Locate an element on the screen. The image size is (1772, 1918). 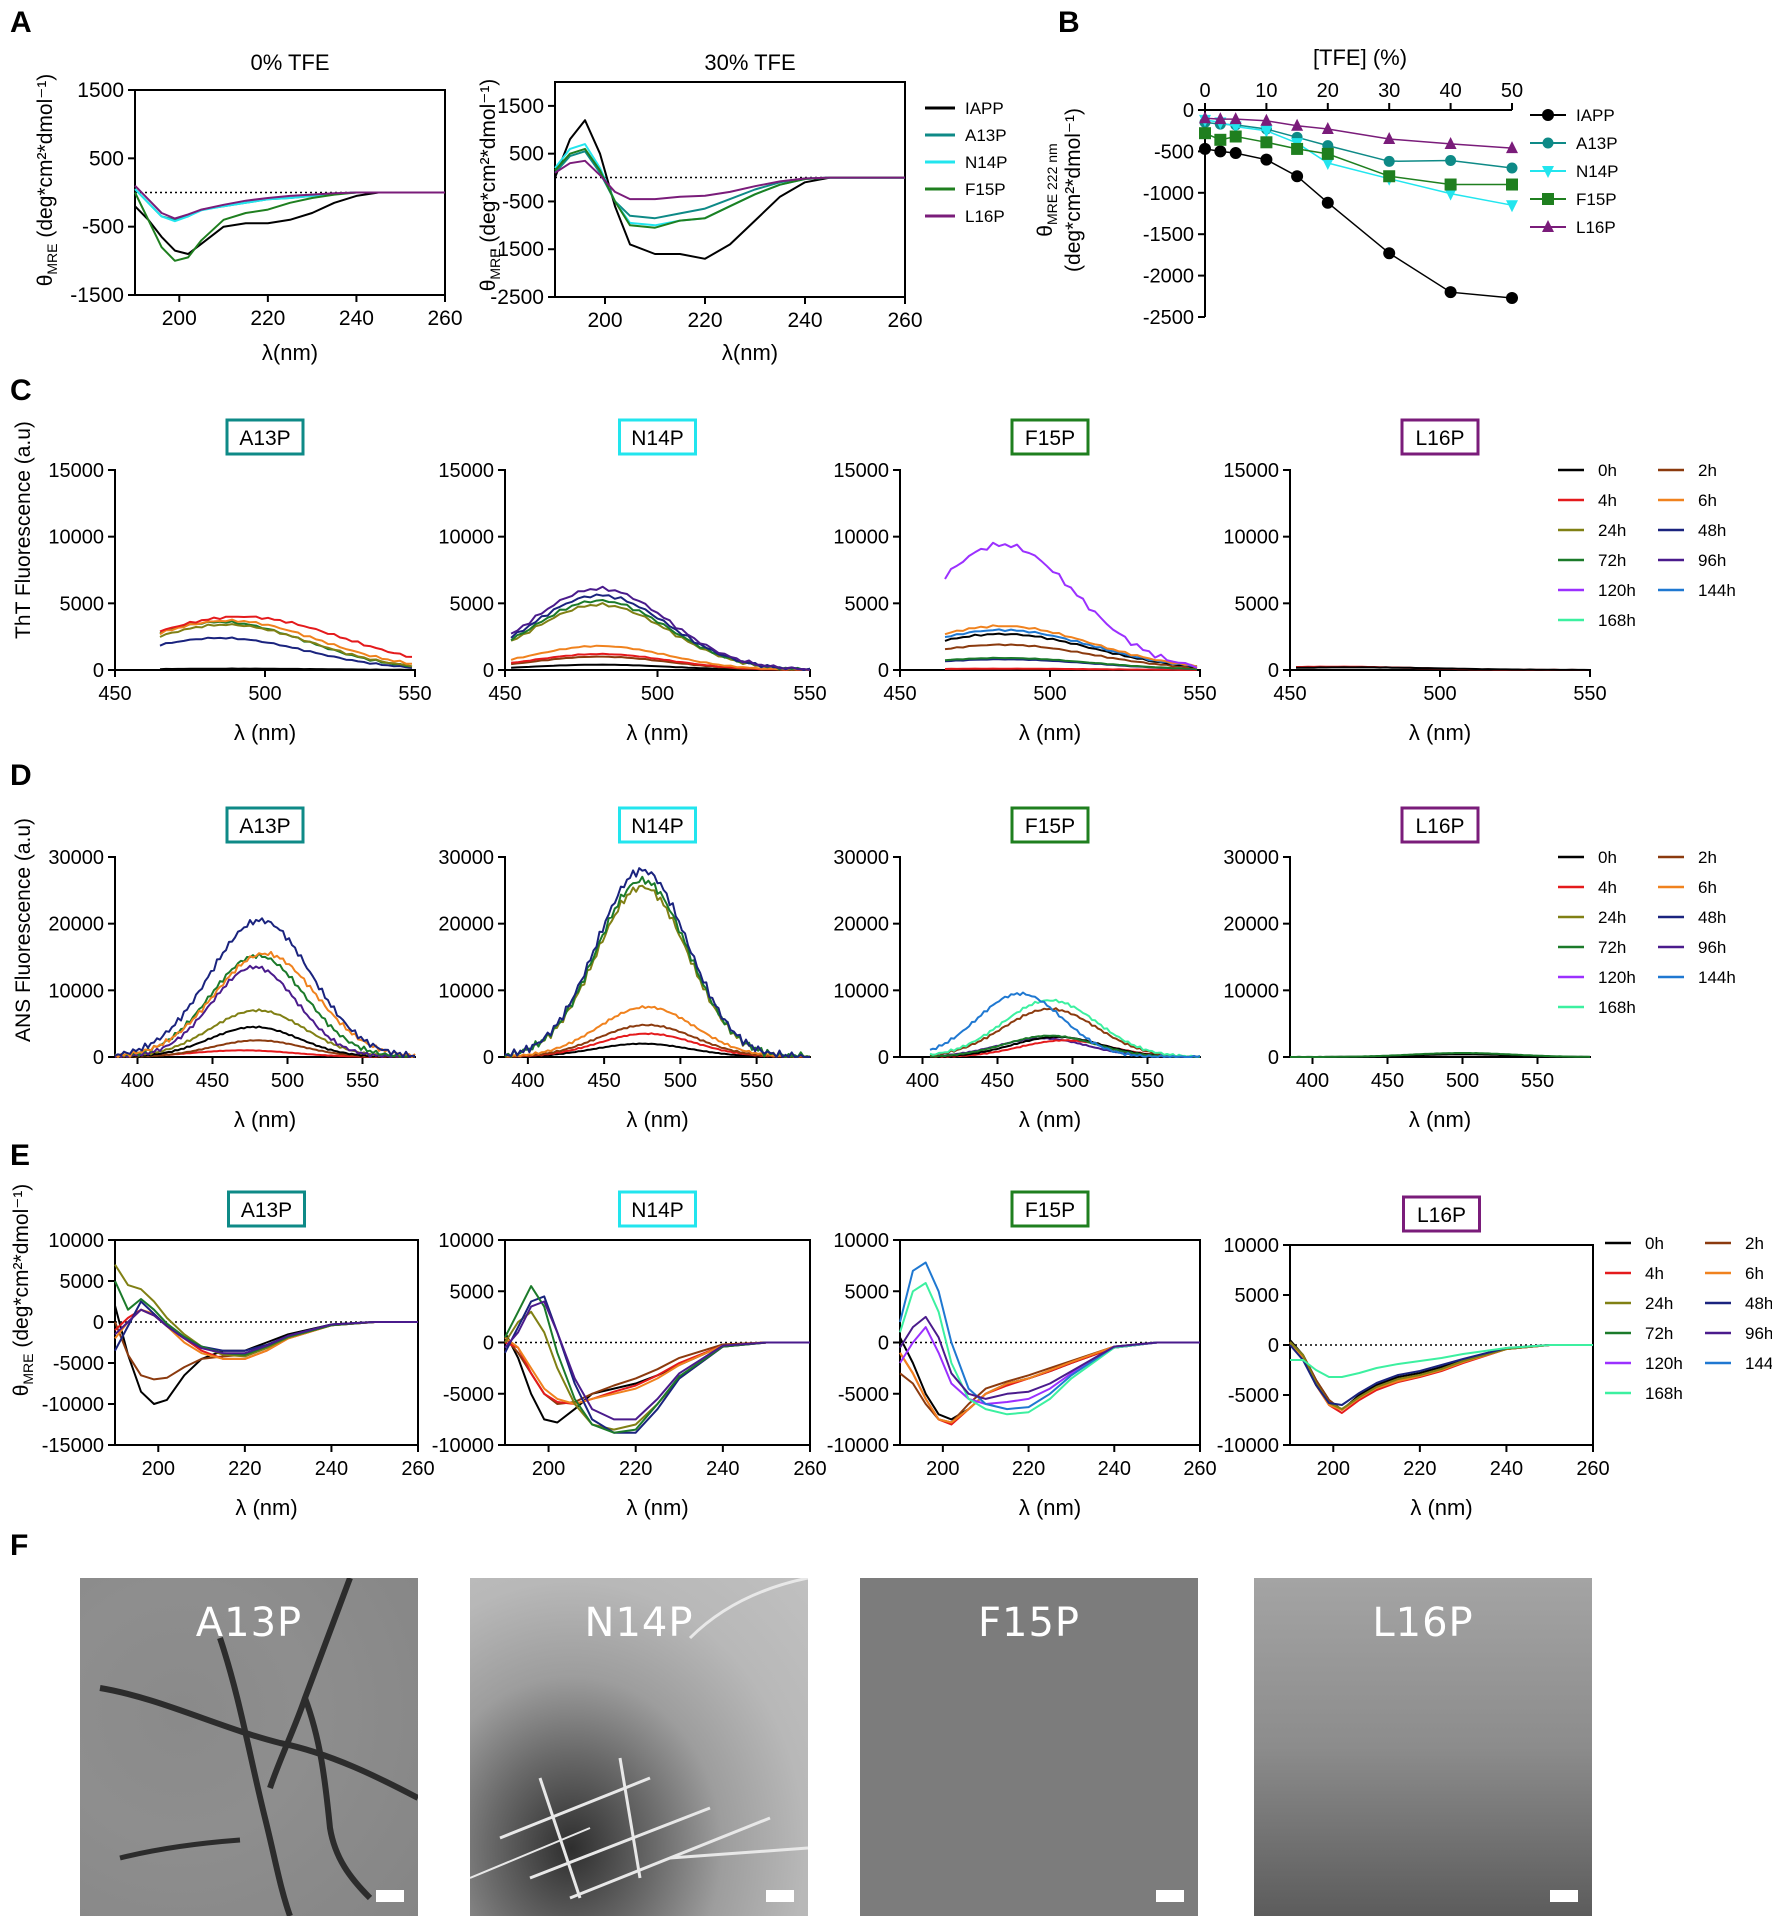
x-tick-label: 20 is located at coordinates (1328, 91).